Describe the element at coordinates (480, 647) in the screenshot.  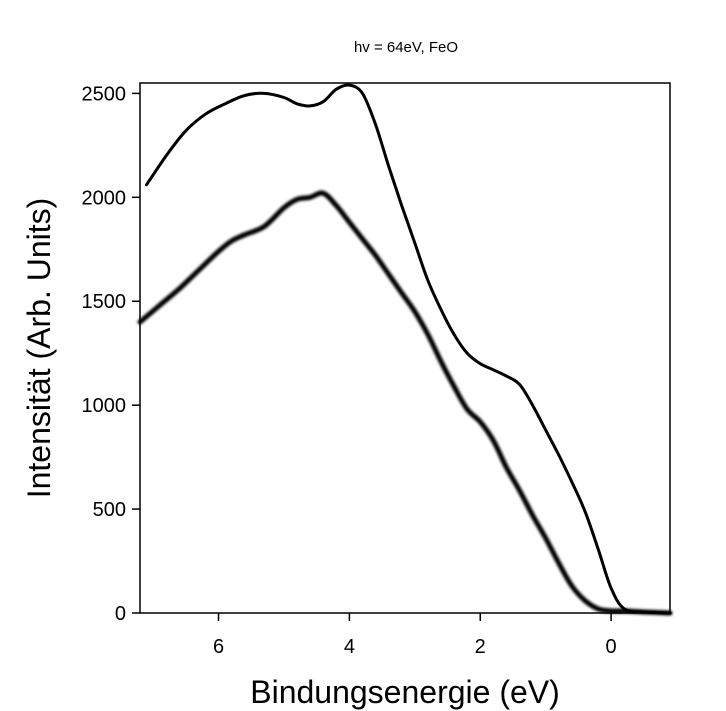
I see `x-tick-label: 2` at that location.